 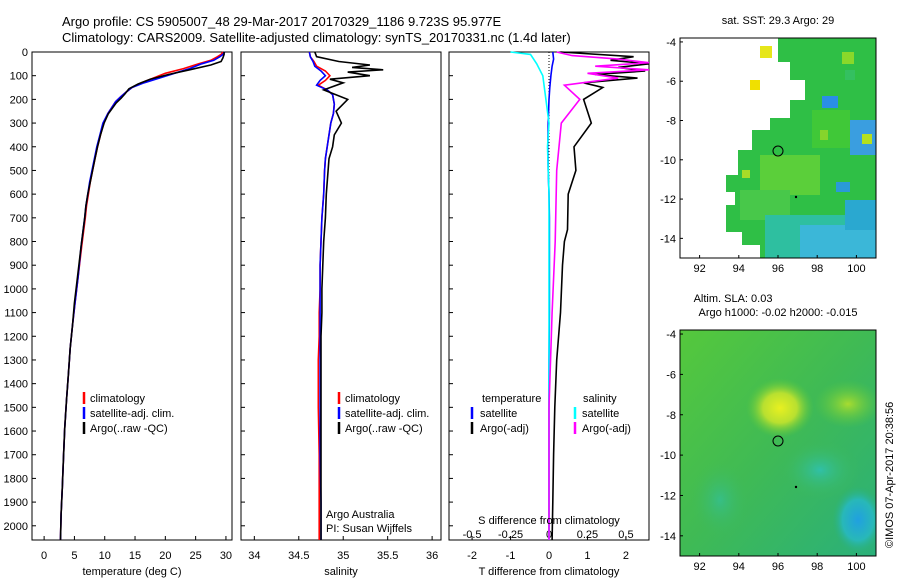 I want to click on sla-float-track, so click(x=796, y=487).